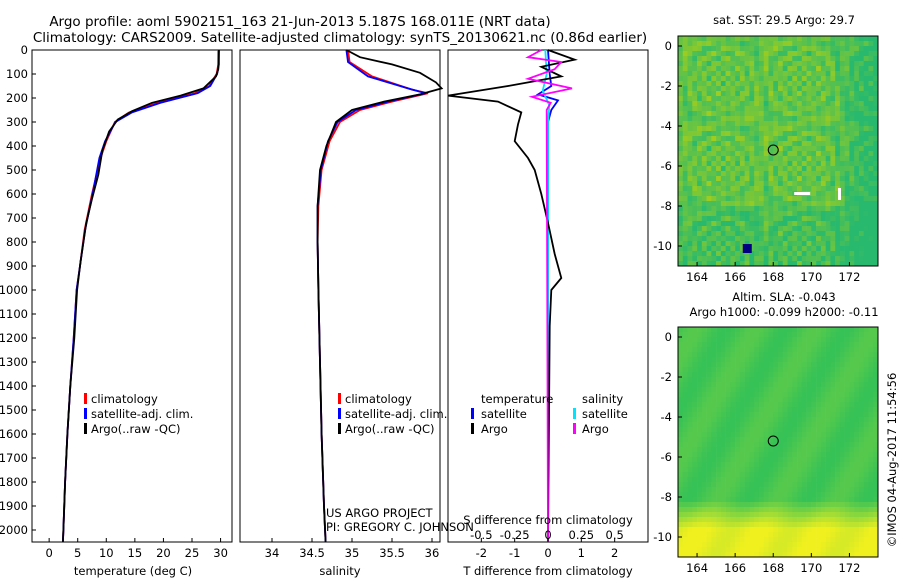 This screenshot has height=580, width=900. Describe the element at coordinates (220, 553) in the screenshot. I see `x-tick-label: 30` at that location.